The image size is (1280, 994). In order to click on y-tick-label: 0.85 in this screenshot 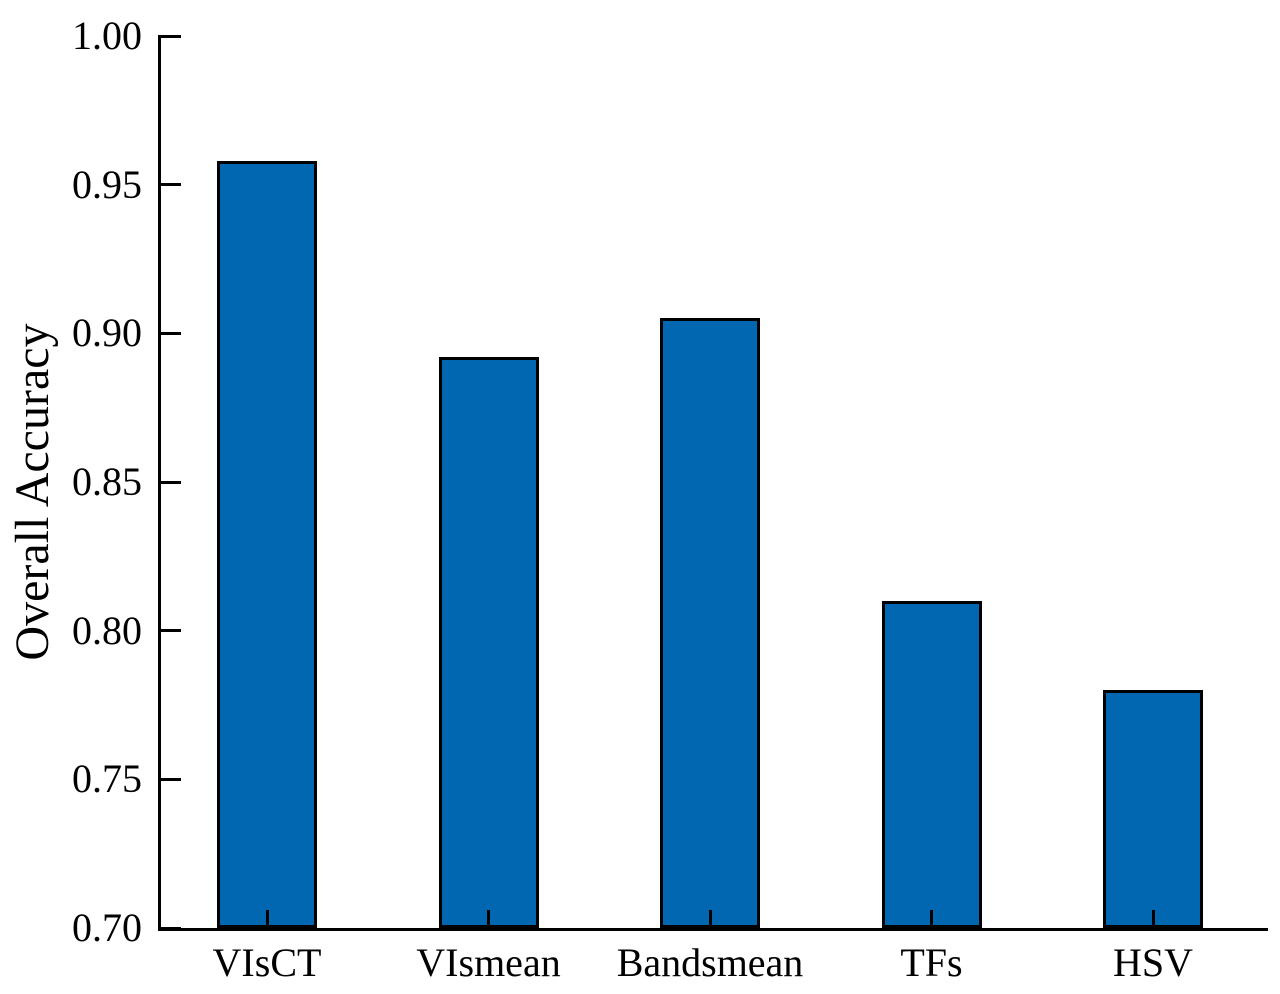, I will do `click(107, 481)`.